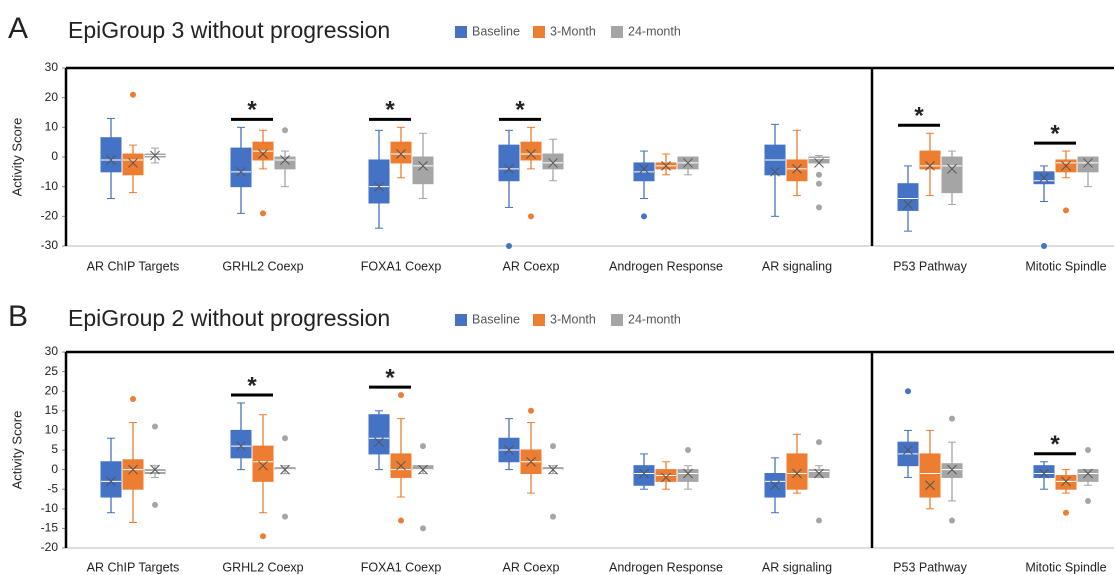  I want to click on y-tick-label: 5, so click(54, 449).